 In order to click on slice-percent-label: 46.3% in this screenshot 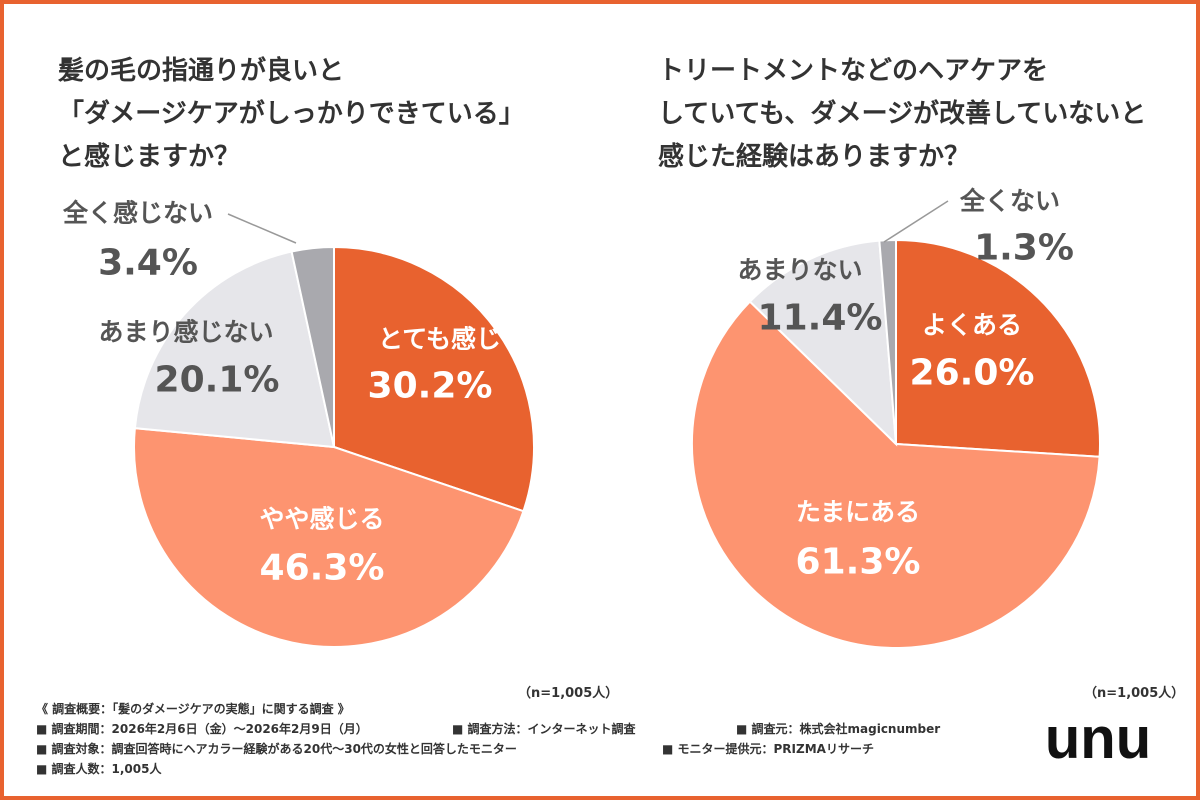, I will do `click(322, 568)`.